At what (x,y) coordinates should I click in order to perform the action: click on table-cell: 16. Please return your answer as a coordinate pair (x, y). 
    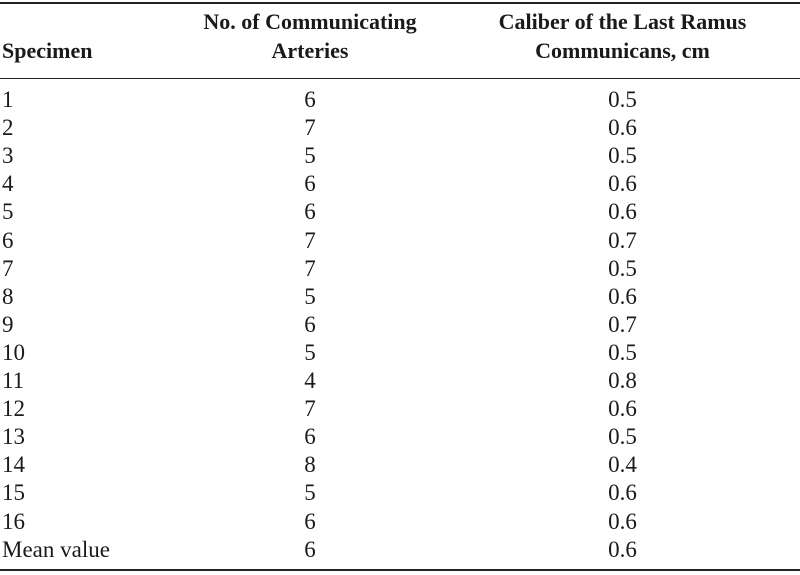
    Looking at the image, I should click on (13, 521).